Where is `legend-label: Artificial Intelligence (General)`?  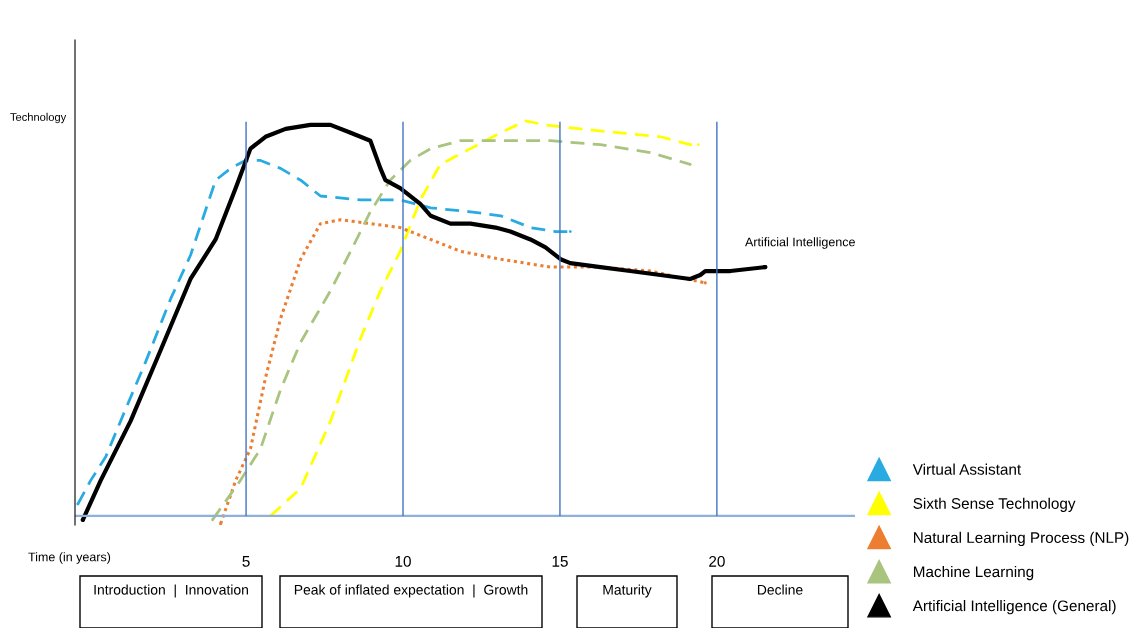 legend-label: Artificial Intelligence (General) is located at coordinates (1014, 607).